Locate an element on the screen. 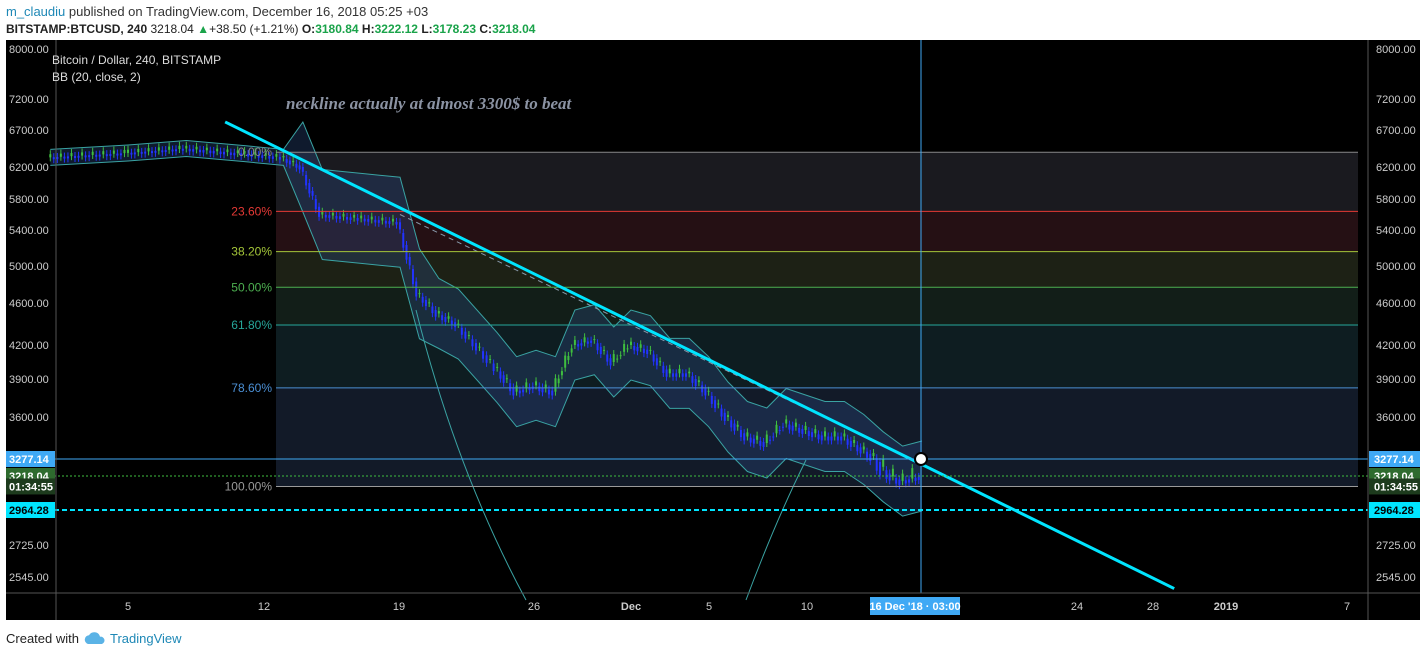 The height and width of the screenshot is (657, 1426). fib-label: 50.00% is located at coordinates (251, 287).